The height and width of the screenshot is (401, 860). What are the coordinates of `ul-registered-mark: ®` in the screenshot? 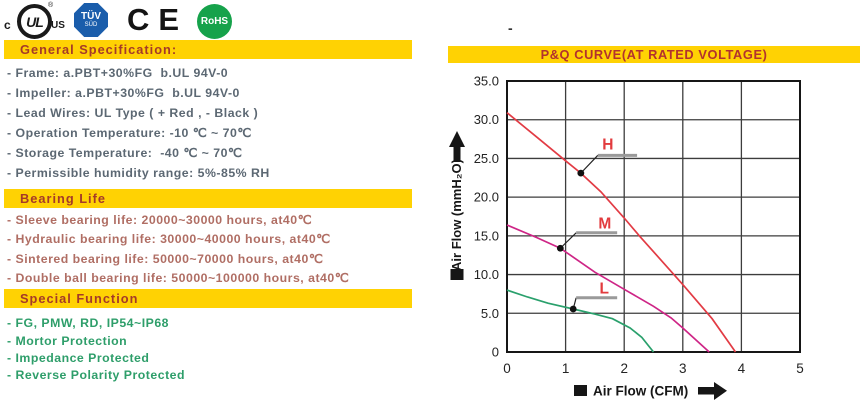 It's located at (51, 5).